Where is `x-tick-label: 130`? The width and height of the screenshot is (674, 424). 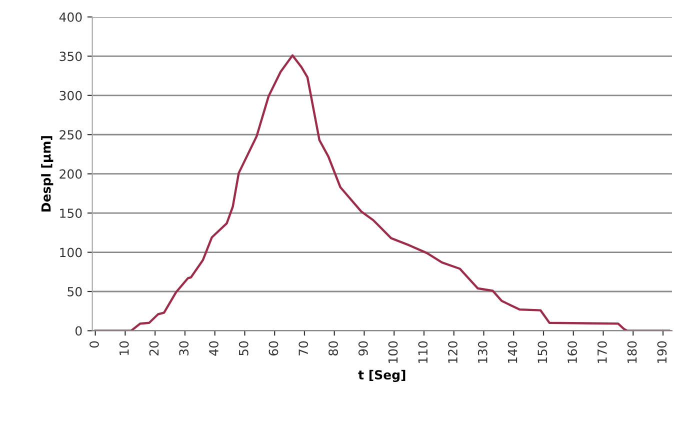 x-tick-label: 130 is located at coordinates (483, 352).